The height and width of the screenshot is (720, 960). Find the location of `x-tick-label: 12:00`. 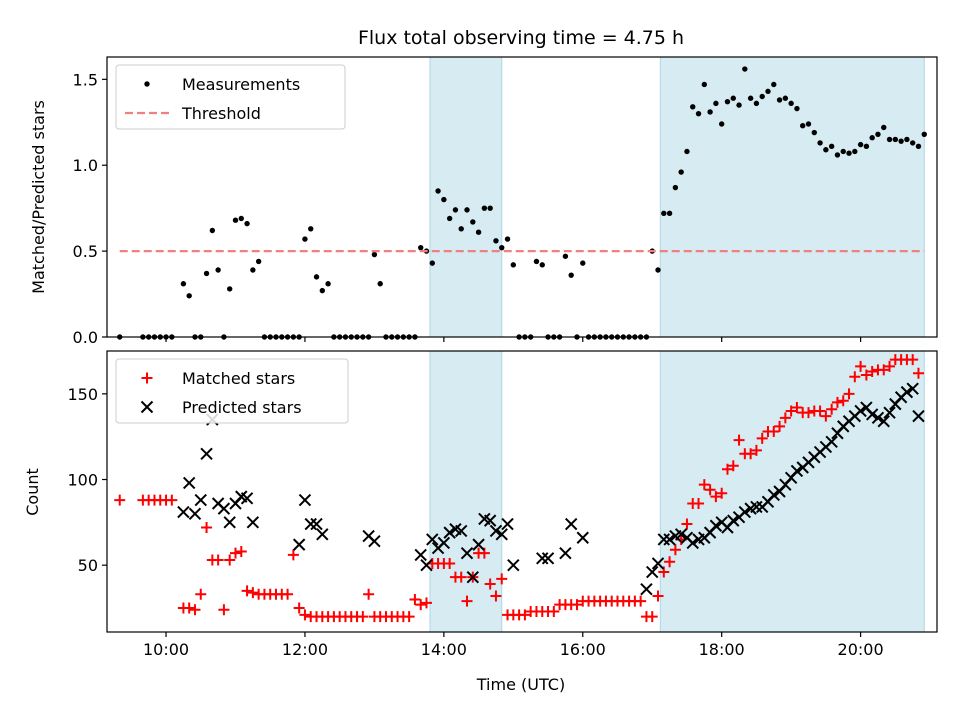

x-tick-label: 12:00 is located at coordinates (305, 649).